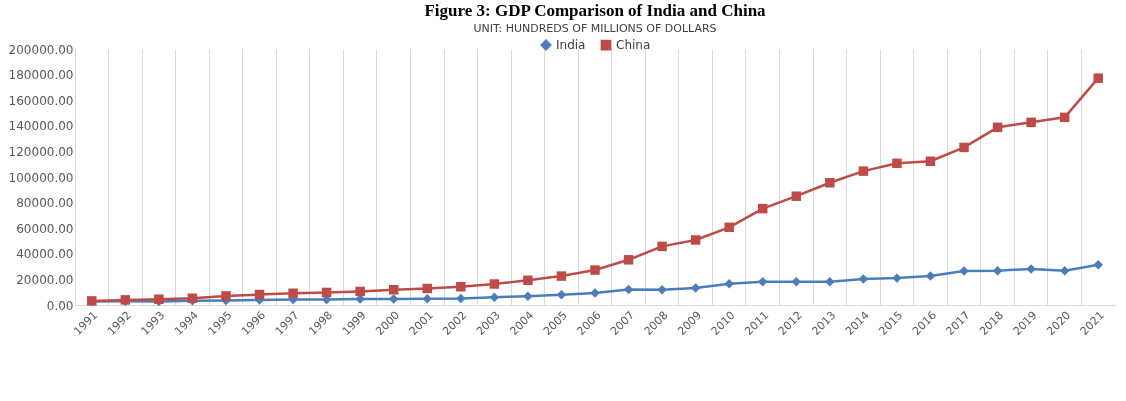  I want to click on y-tick-label: 160000.00, so click(41, 100).